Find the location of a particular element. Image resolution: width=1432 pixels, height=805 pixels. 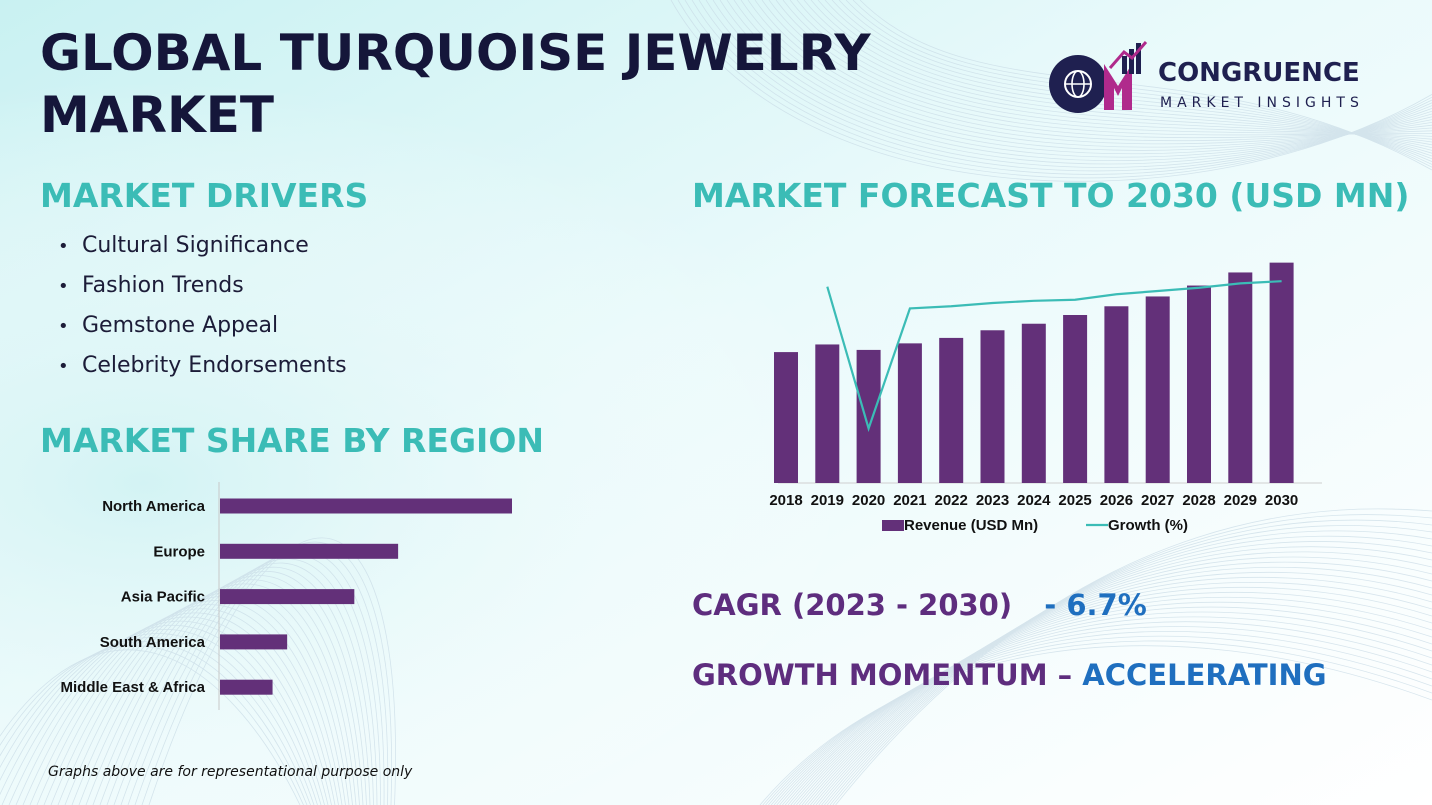

forecast-heading: MARKET FORECAST TO 2030 (USD MN) is located at coordinates (1051, 195).